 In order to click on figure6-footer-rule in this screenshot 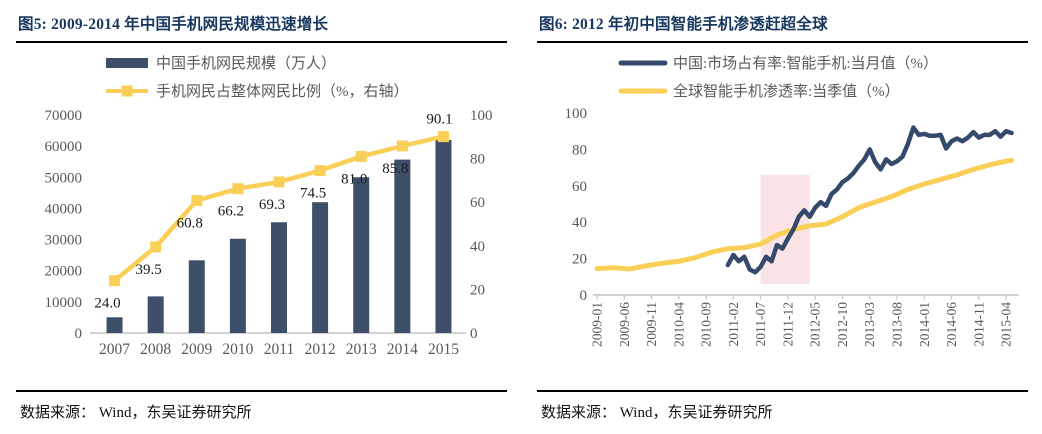, I will do `click(782, 391)`.